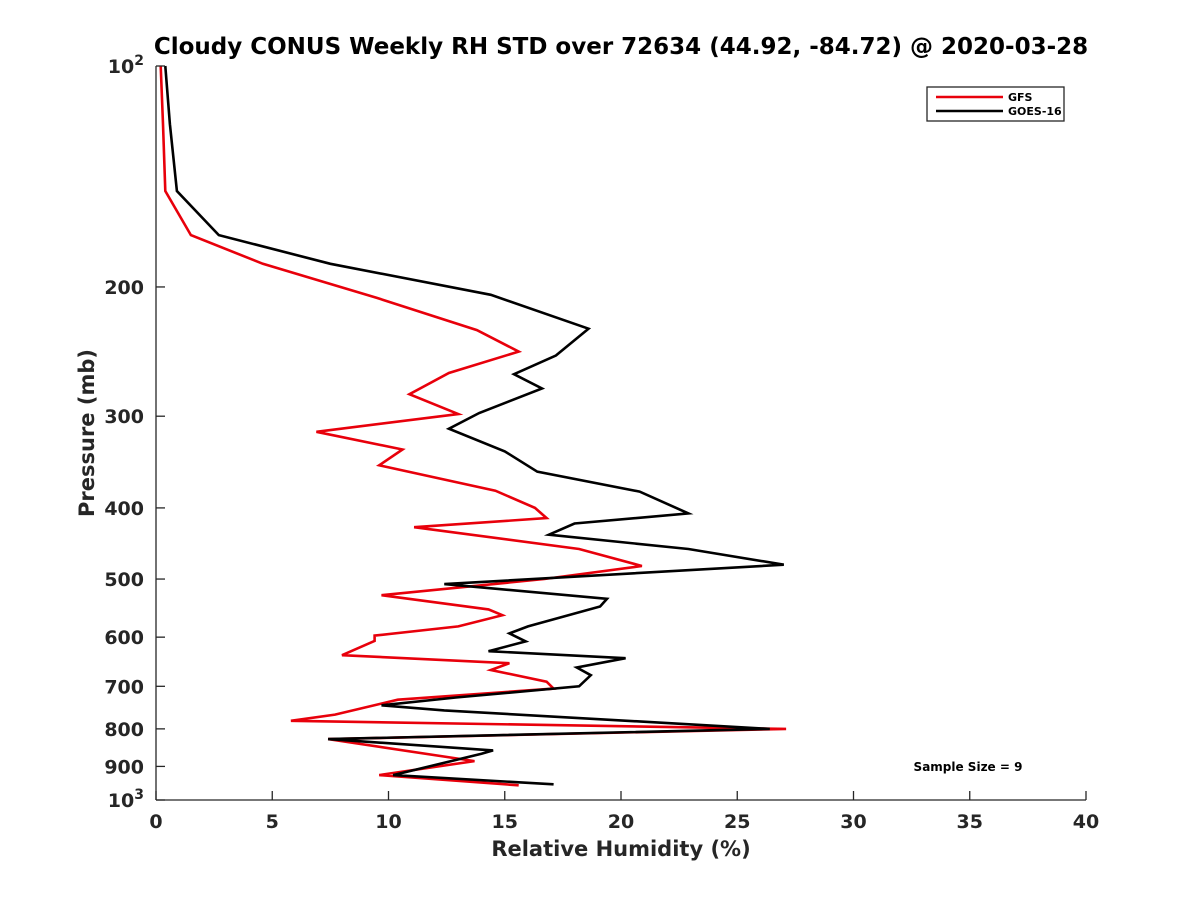  What do you see at coordinates (124, 288) in the screenshot?
I see `y-tick-label: 200` at bounding box center [124, 288].